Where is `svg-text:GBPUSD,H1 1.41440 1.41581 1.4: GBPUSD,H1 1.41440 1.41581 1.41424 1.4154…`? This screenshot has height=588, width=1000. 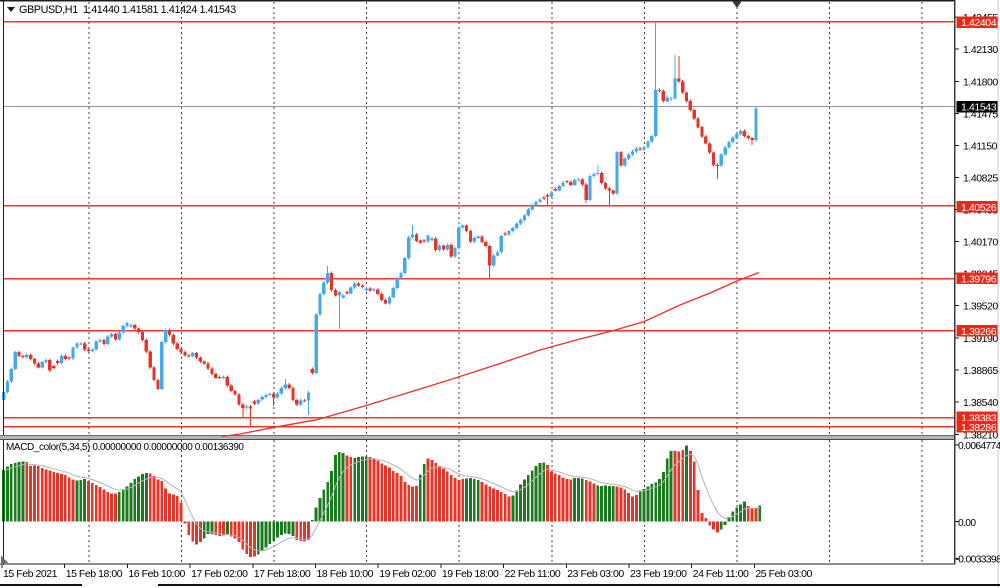
svg-text:GBPUSD,H1 1.41440 1.41581 1.4: GBPUSD,H1 1.41440 1.41581 1.41424 1.4154… is located at coordinates (127, 10).